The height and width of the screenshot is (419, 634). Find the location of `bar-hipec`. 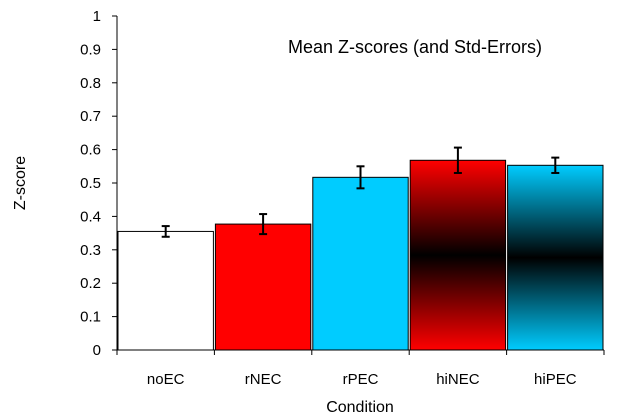

bar-hipec is located at coordinates (555, 257).